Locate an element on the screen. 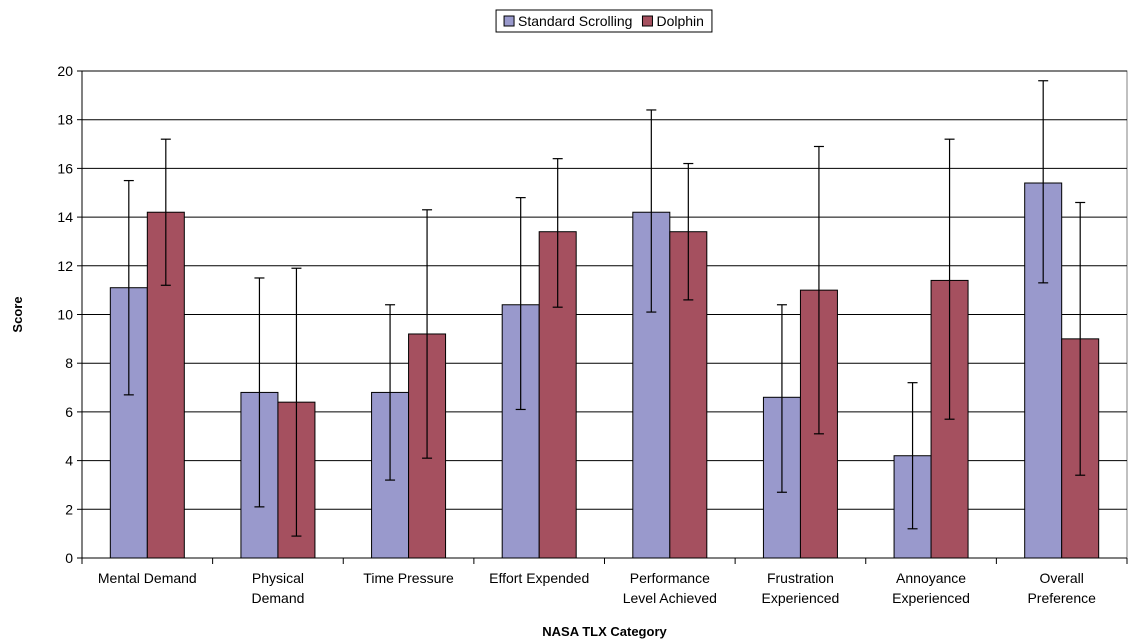 Image resolution: width=1132 pixels, height=644 pixels. legend-label: Dolphin is located at coordinates (679, 21).